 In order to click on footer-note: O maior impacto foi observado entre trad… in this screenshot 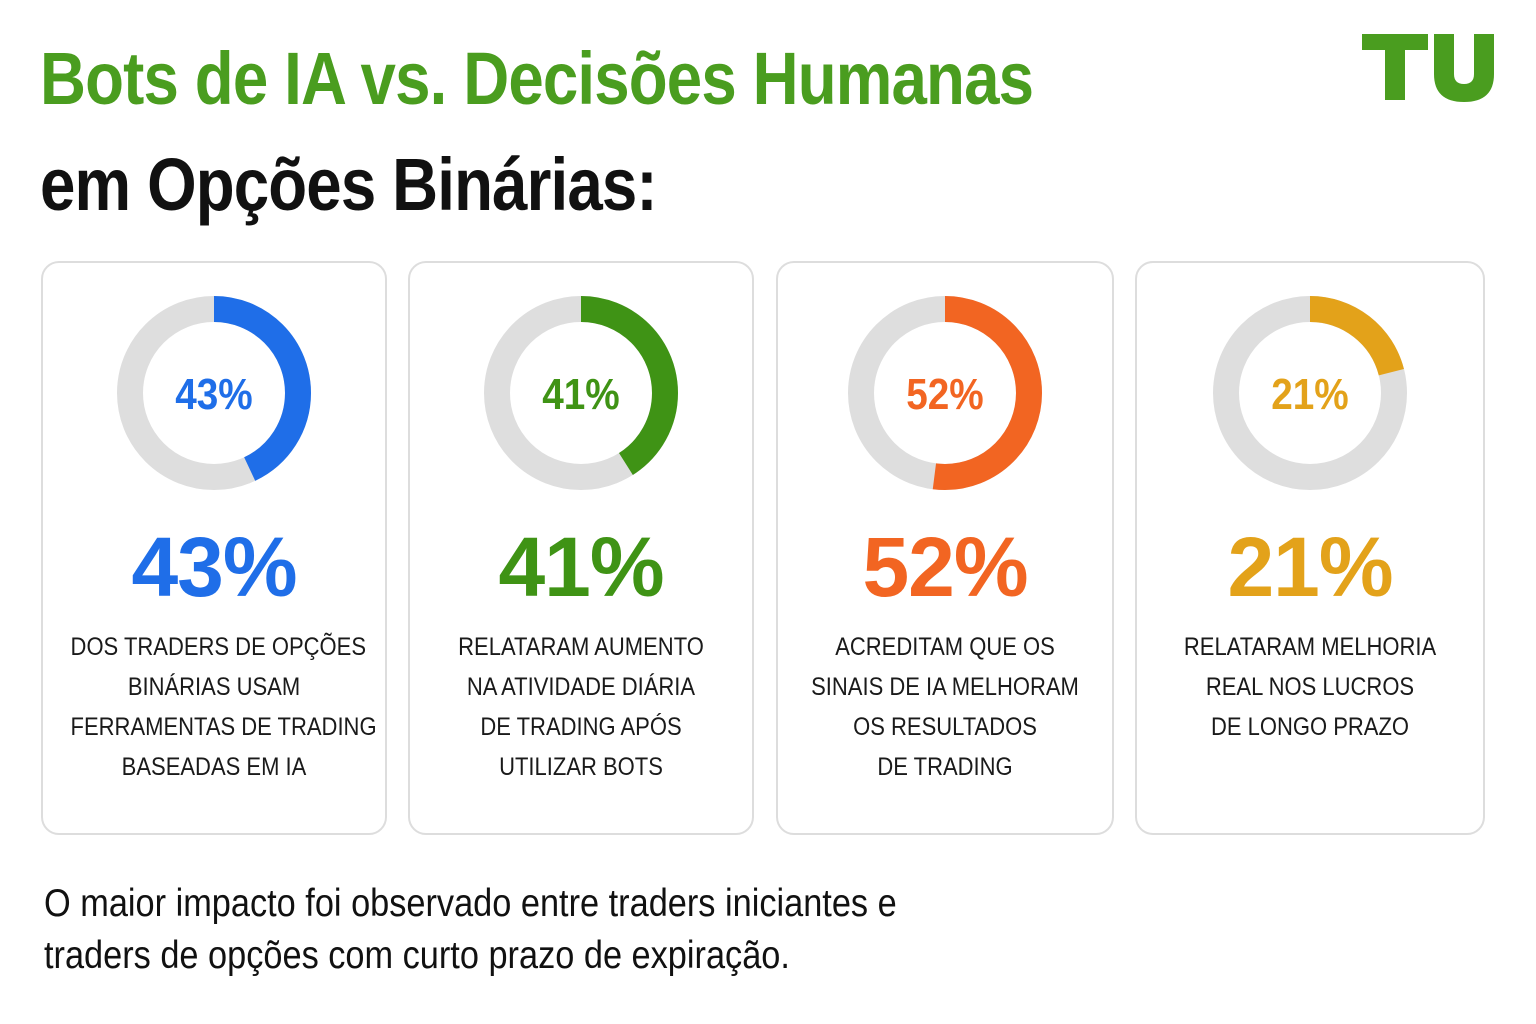, I will do `click(470, 930)`.